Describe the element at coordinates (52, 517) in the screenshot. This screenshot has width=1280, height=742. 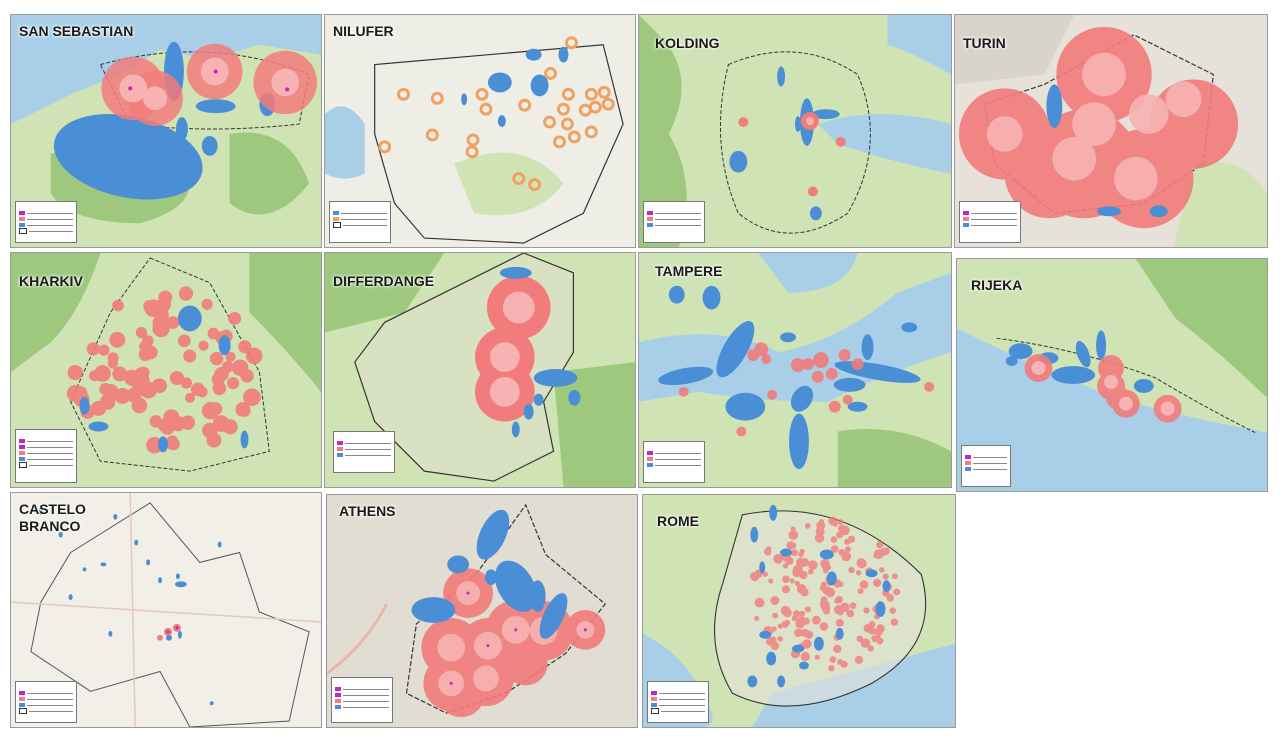
I see `city-label: CASTELO BRANCO` at that location.